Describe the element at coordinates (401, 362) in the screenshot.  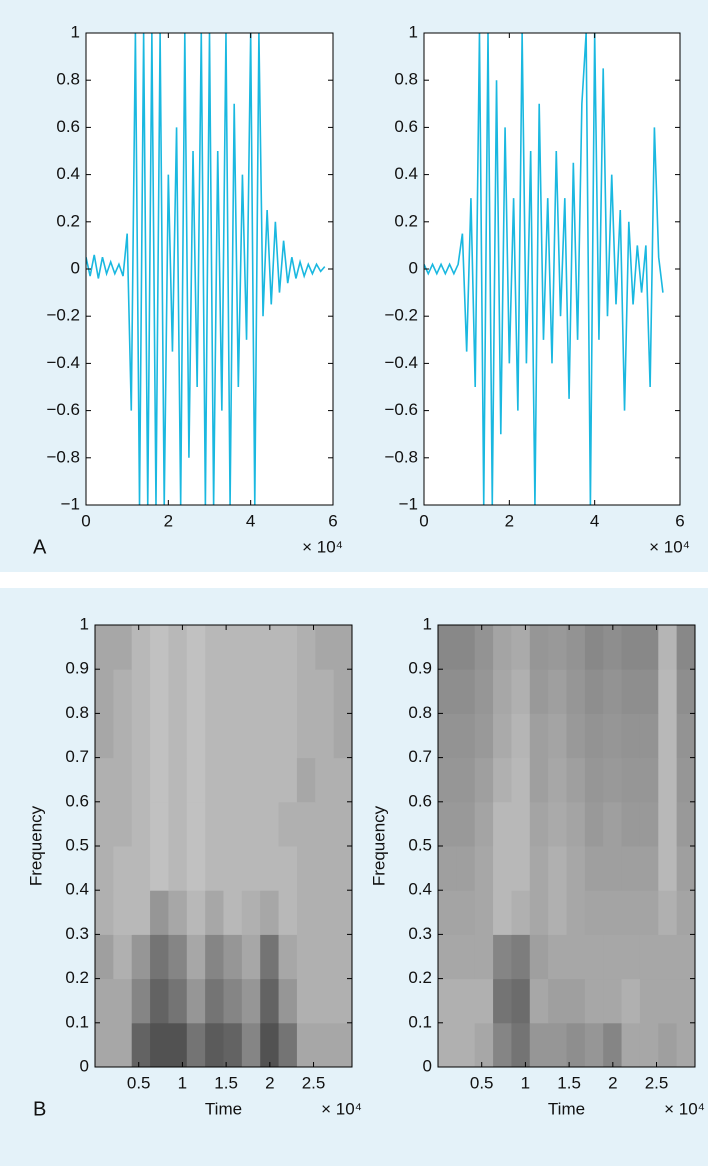
I see `y-tick-label: −0.4` at that location.